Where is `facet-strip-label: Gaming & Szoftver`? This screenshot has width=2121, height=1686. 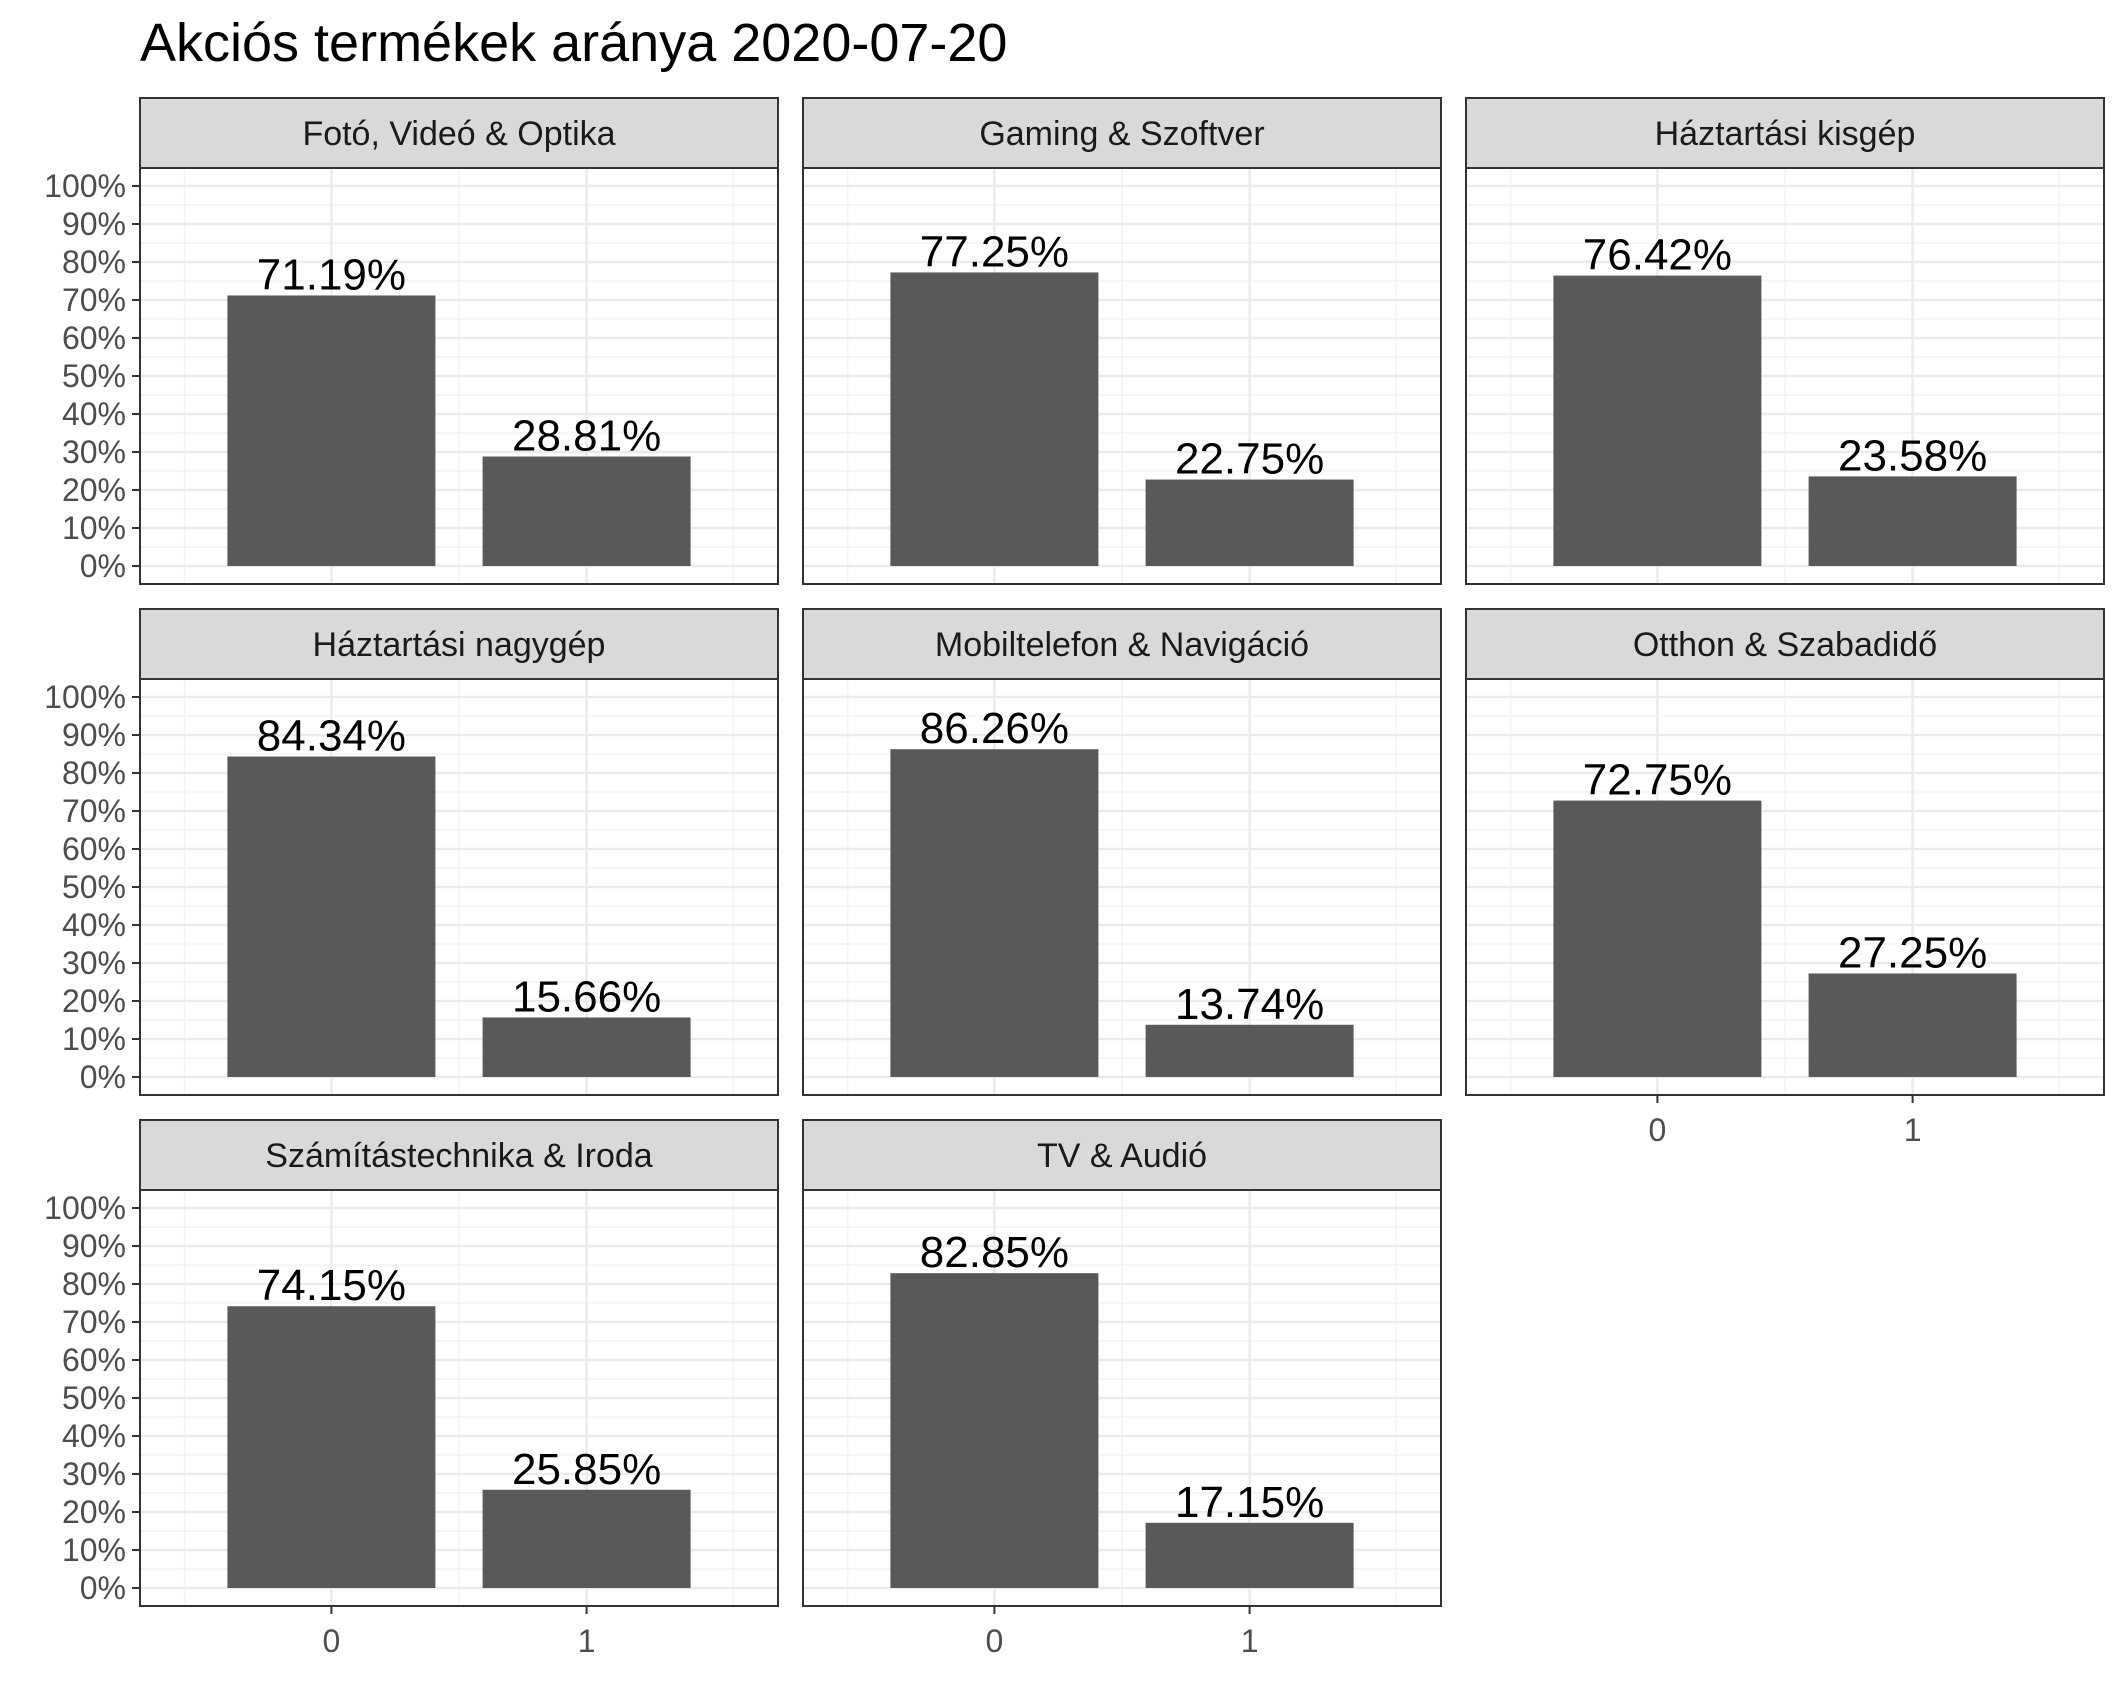
facet-strip-label: Gaming & Szoftver is located at coordinates (1121, 134).